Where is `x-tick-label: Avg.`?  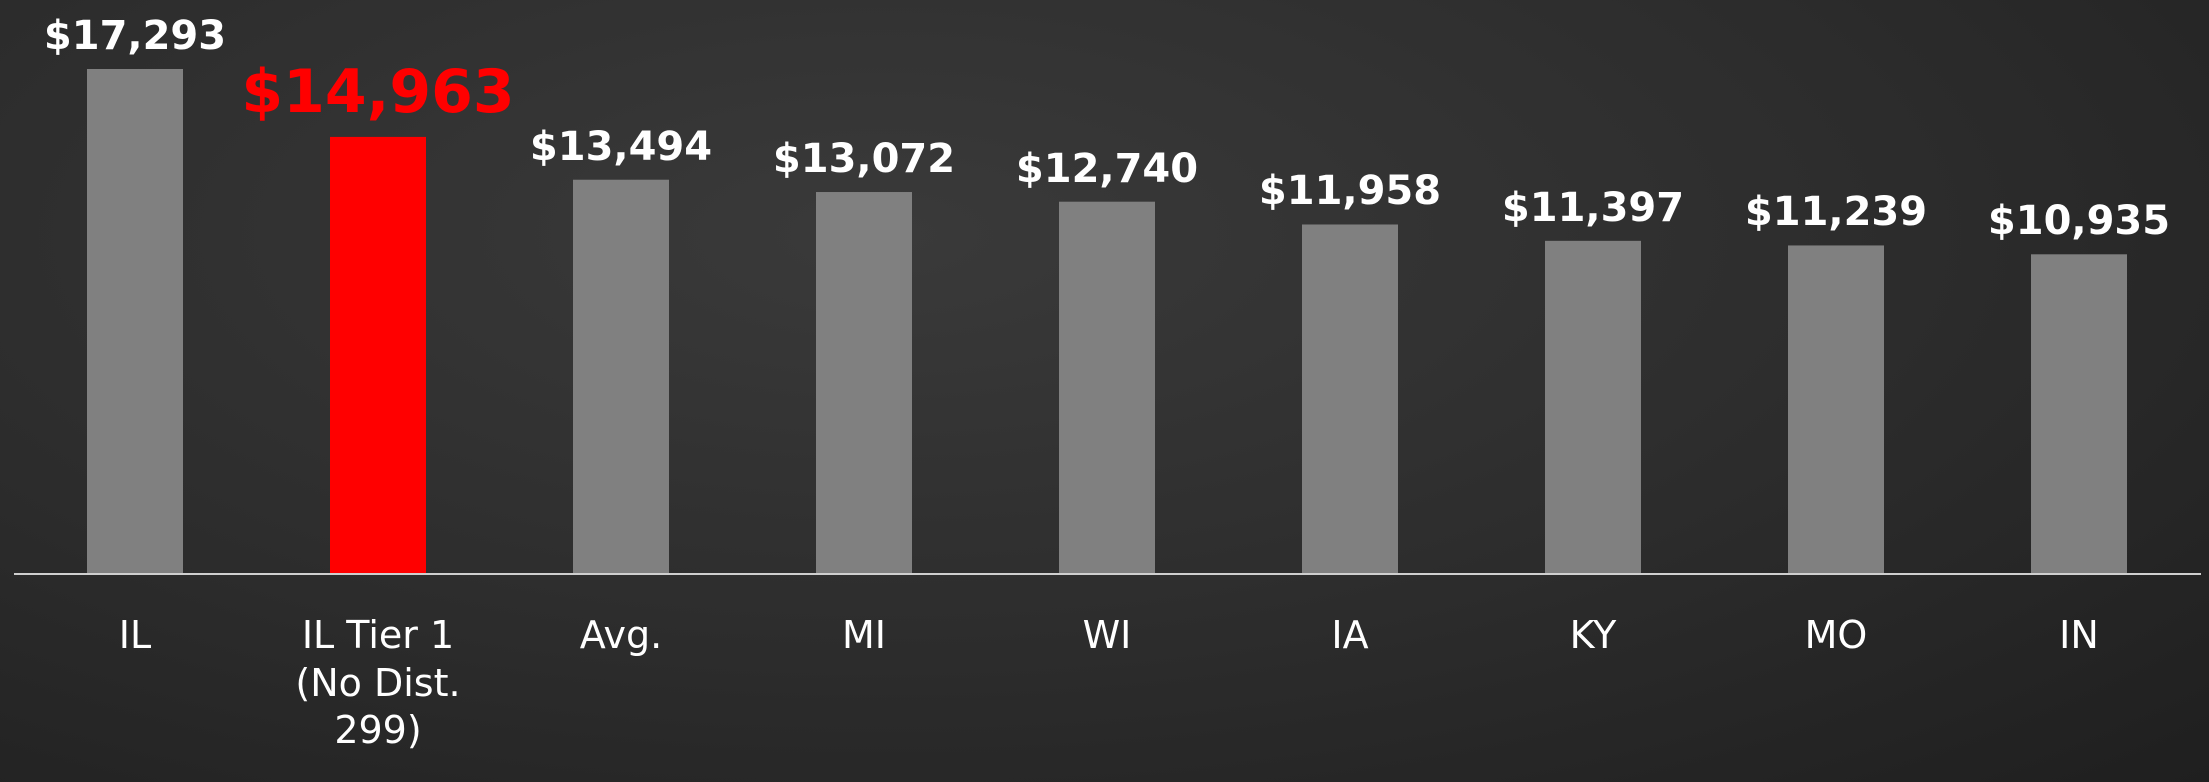 x-tick-label: Avg. is located at coordinates (621, 635).